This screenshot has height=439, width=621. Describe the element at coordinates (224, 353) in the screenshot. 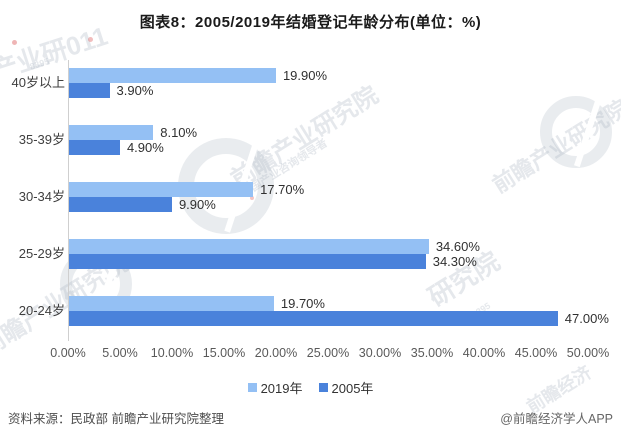

I see `x-tick-label: 15.00%` at that location.